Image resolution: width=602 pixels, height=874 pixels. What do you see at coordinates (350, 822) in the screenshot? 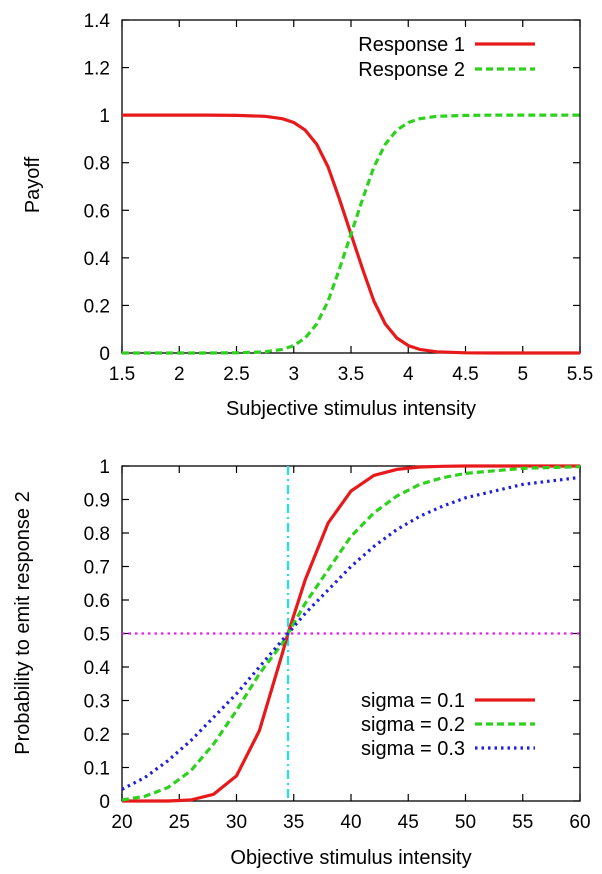
I see `x-tick-label: 40` at bounding box center [350, 822].